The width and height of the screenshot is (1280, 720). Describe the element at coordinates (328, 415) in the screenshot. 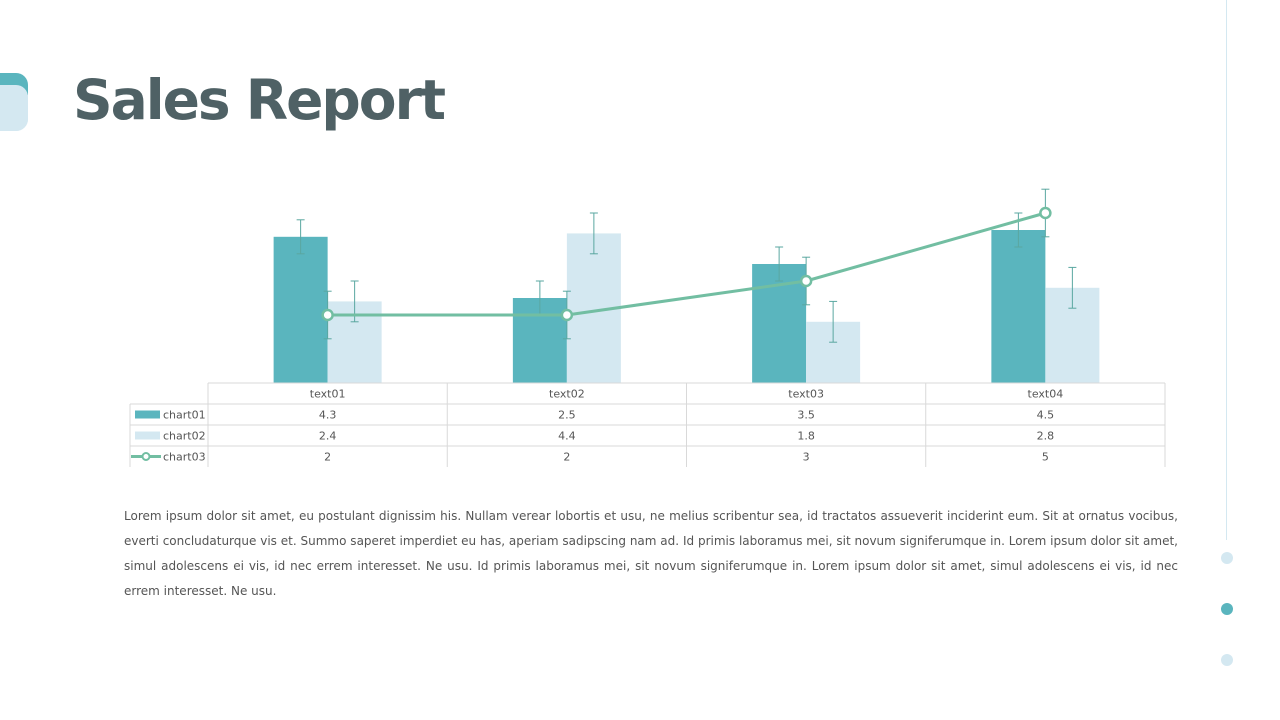

I see `table-value: 4.3` at that location.